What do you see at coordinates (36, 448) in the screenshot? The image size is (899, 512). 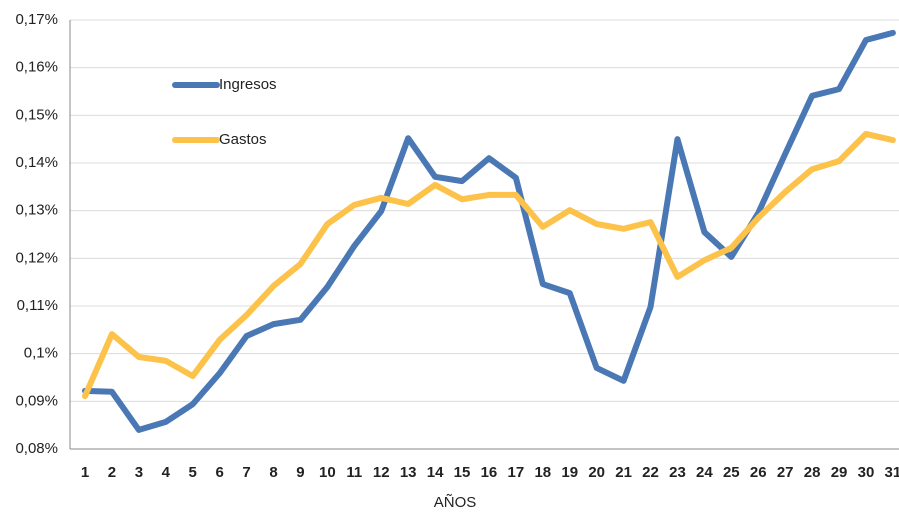 I see `y-tick-label: 0,08%` at bounding box center [36, 448].